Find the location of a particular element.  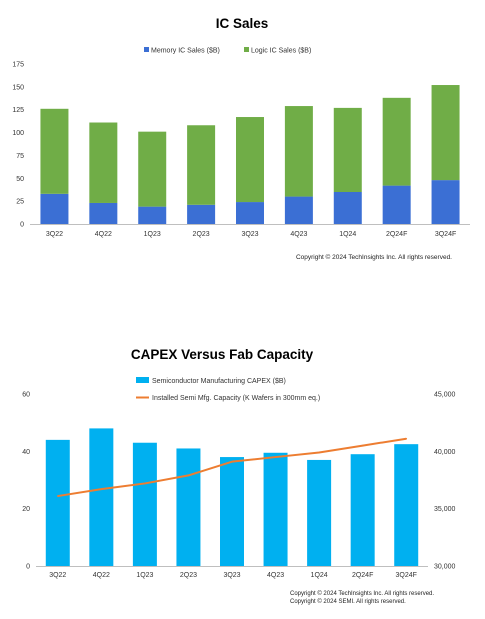

chart1-y-tick-label: 175 is located at coordinates (18, 65).